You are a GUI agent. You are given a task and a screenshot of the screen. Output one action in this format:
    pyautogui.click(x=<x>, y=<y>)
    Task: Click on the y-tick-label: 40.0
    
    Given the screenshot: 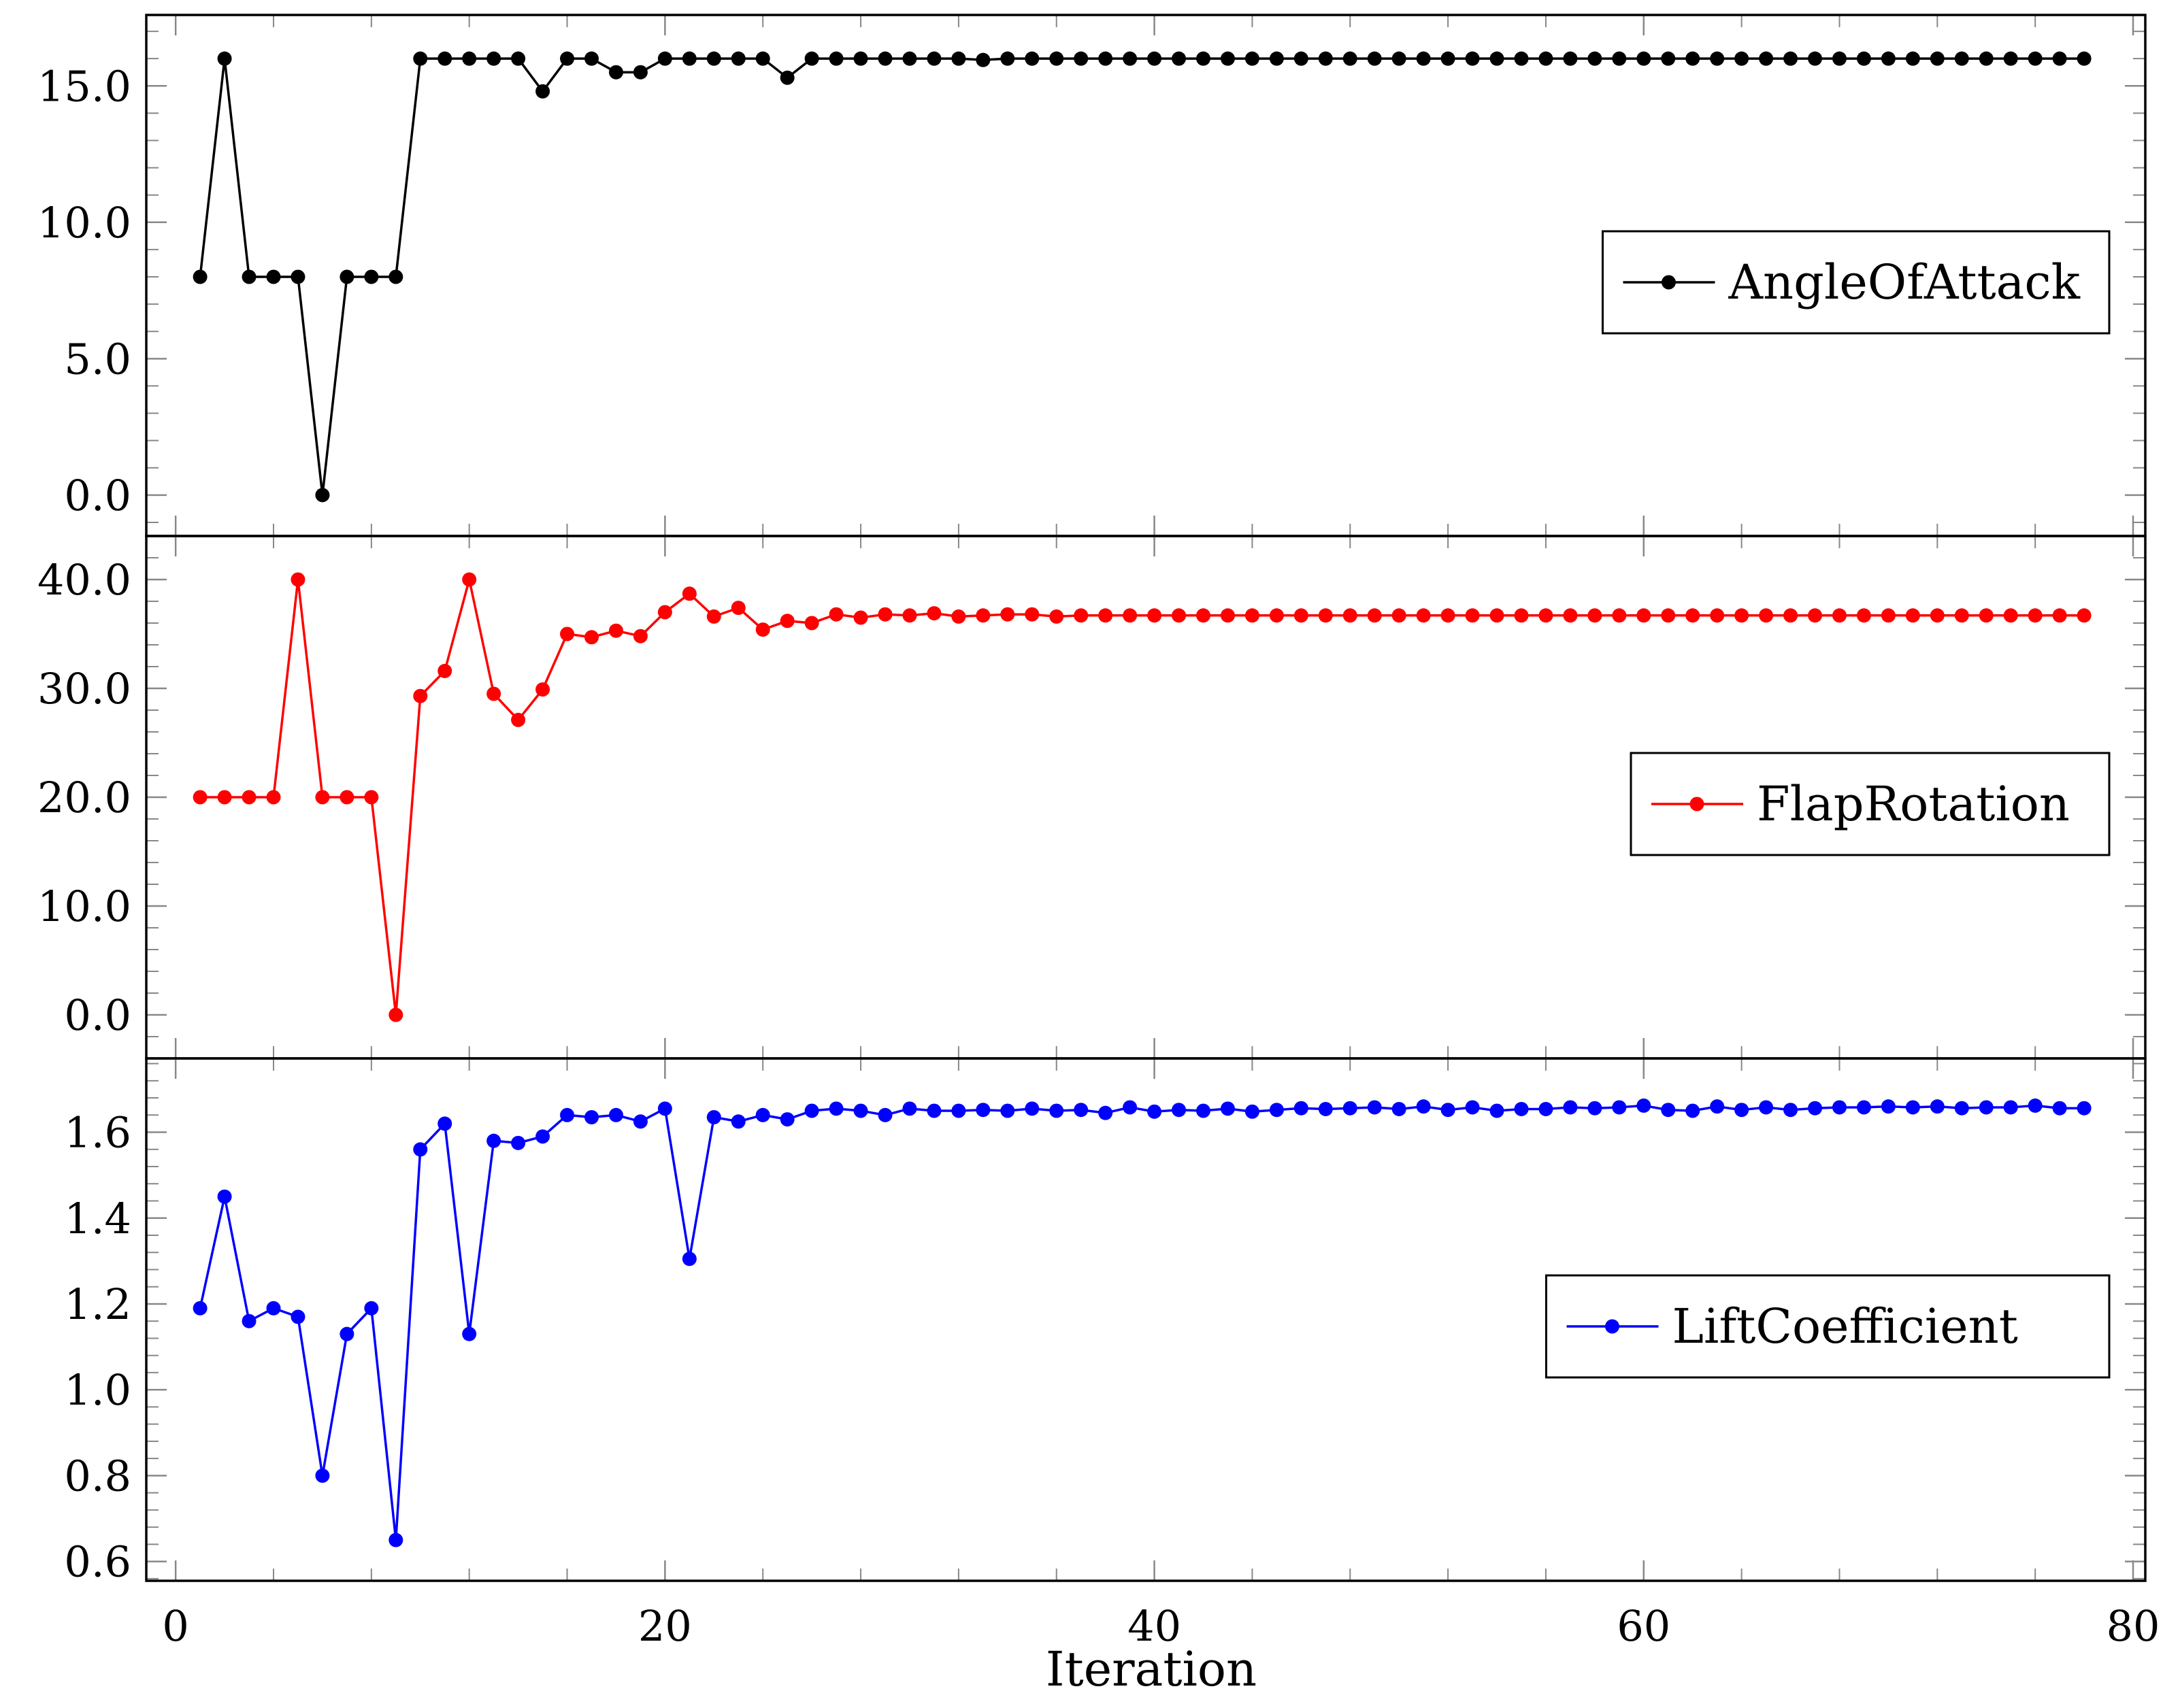 What is the action you would take?
    pyautogui.click(x=84, y=580)
    